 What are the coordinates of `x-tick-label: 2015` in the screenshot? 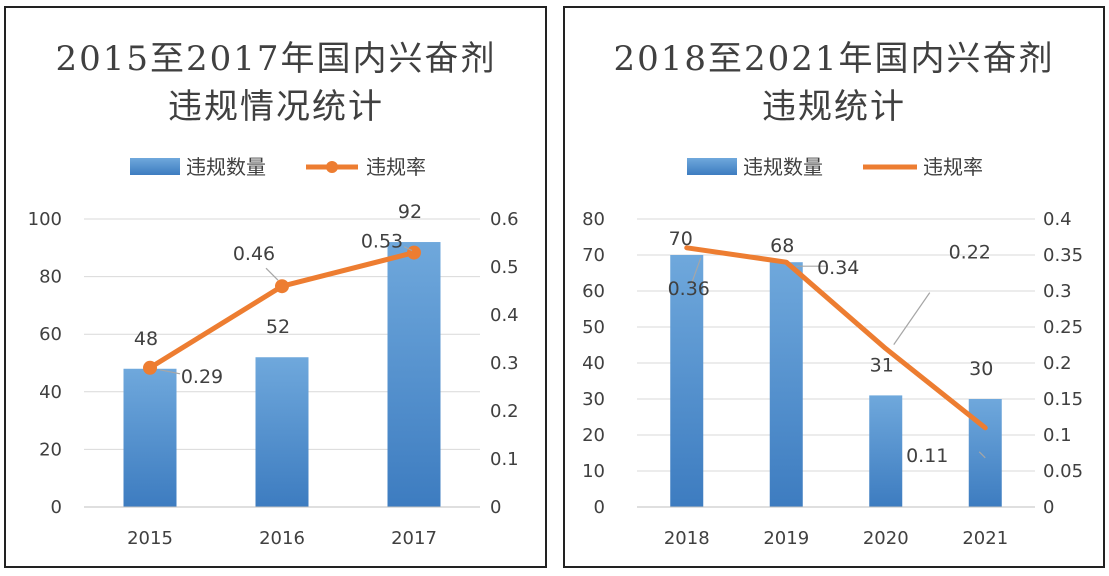 It's located at (150, 538).